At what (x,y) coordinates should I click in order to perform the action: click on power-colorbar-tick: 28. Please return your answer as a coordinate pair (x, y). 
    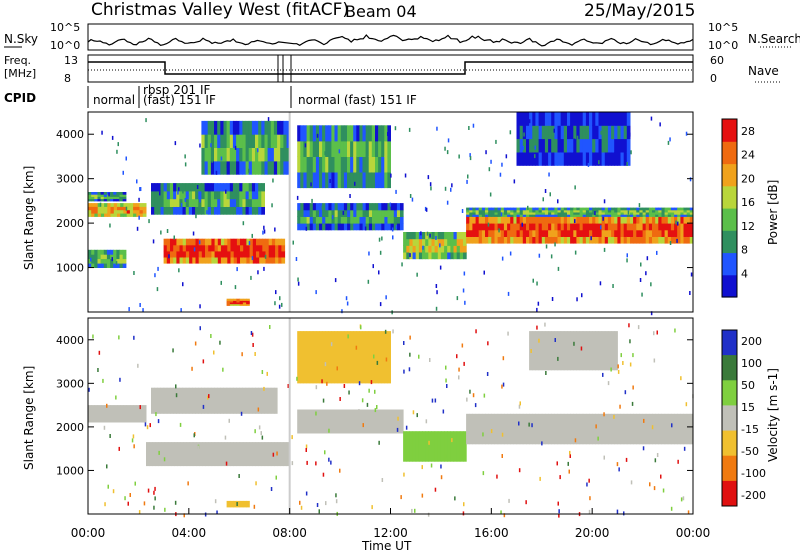
    Looking at the image, I should click on (748, 131).